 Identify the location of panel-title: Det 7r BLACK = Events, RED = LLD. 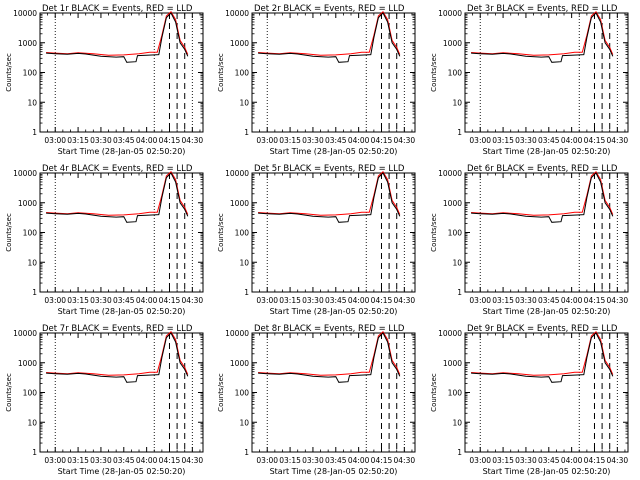
(117, 329).